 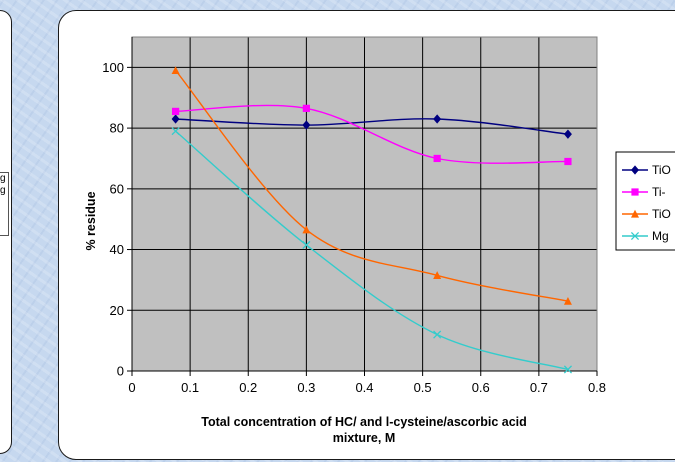 I want to click on legend-label-3: Mg, so click(x=660, y=236).